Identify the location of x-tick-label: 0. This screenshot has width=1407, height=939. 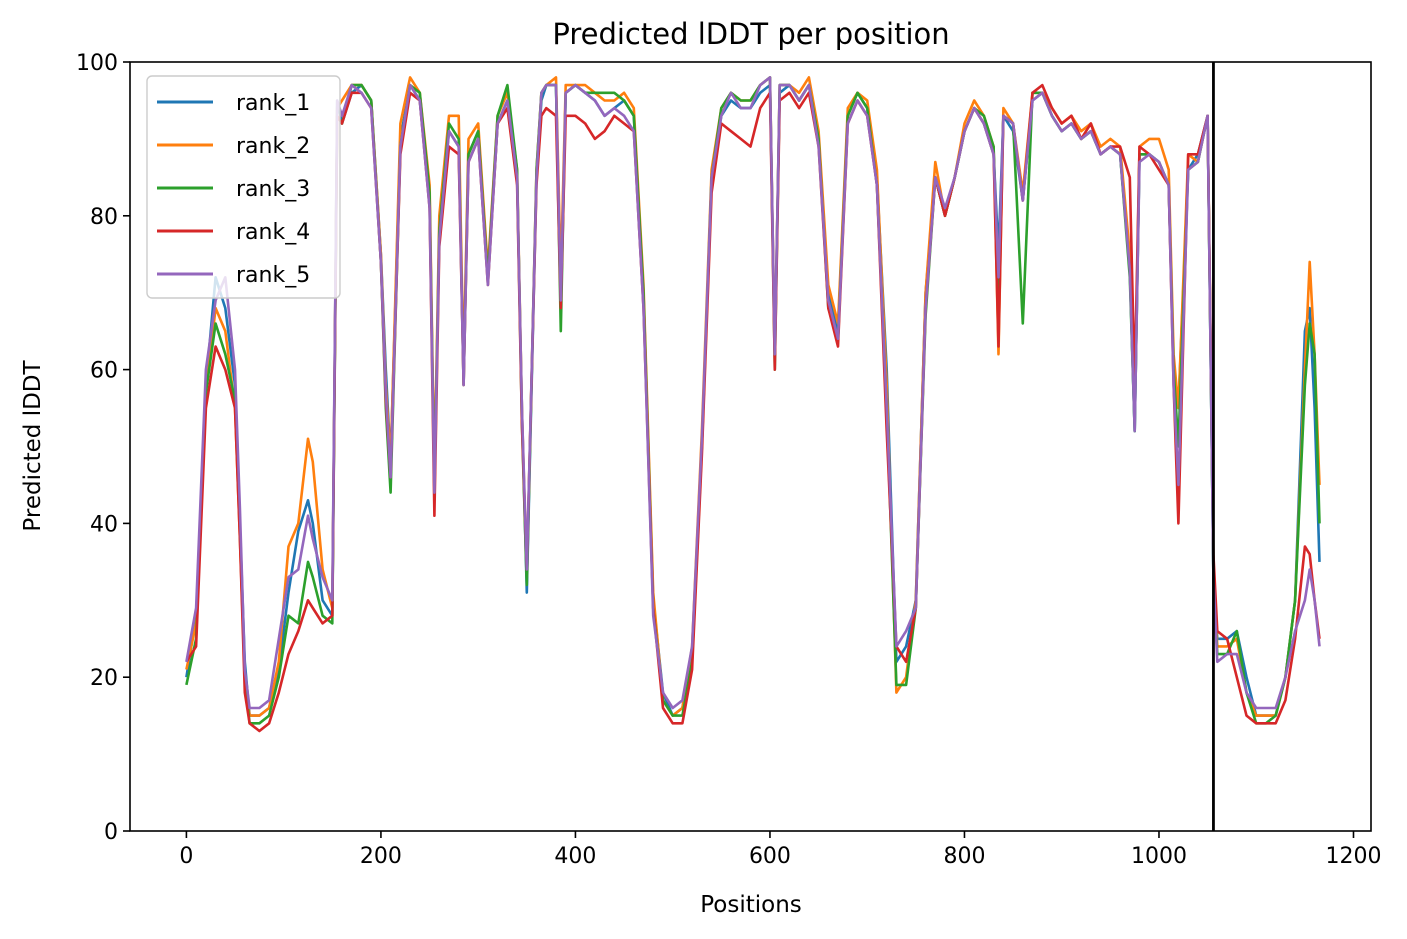
(186, 856).